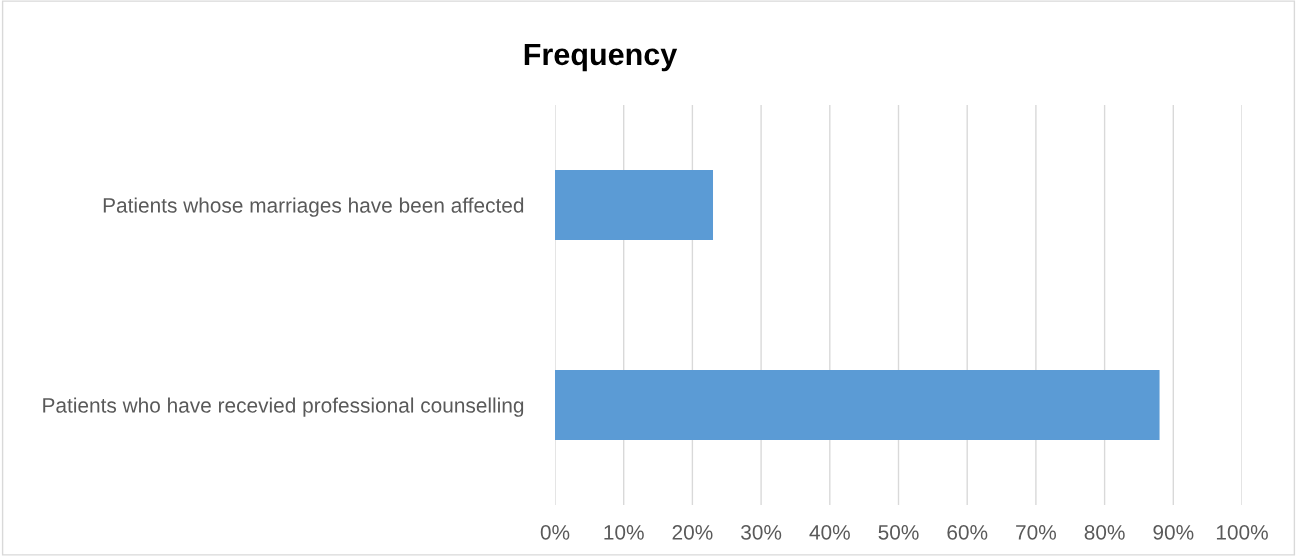  What do you see at coordinates (761, 532) in the screenshot?
I see `x-tick-label: 30%` at bounding box center [761, 532].